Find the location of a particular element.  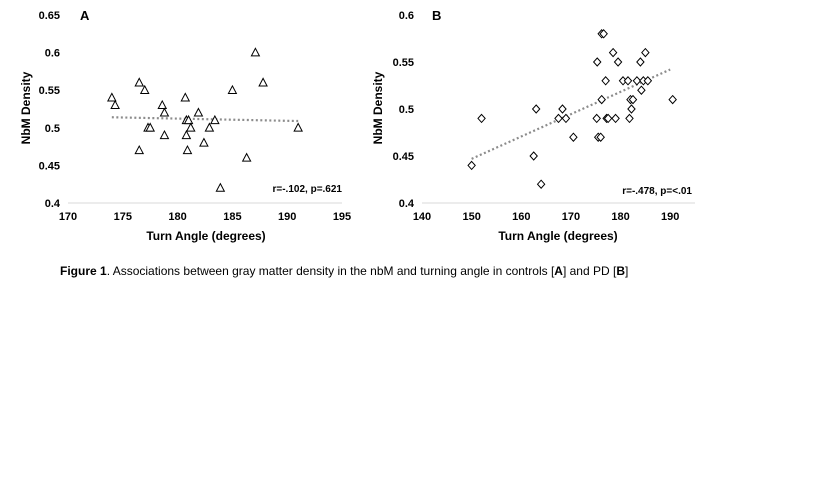

panel-b-x-tick-label: 180 is located at coordinates (620, 217).